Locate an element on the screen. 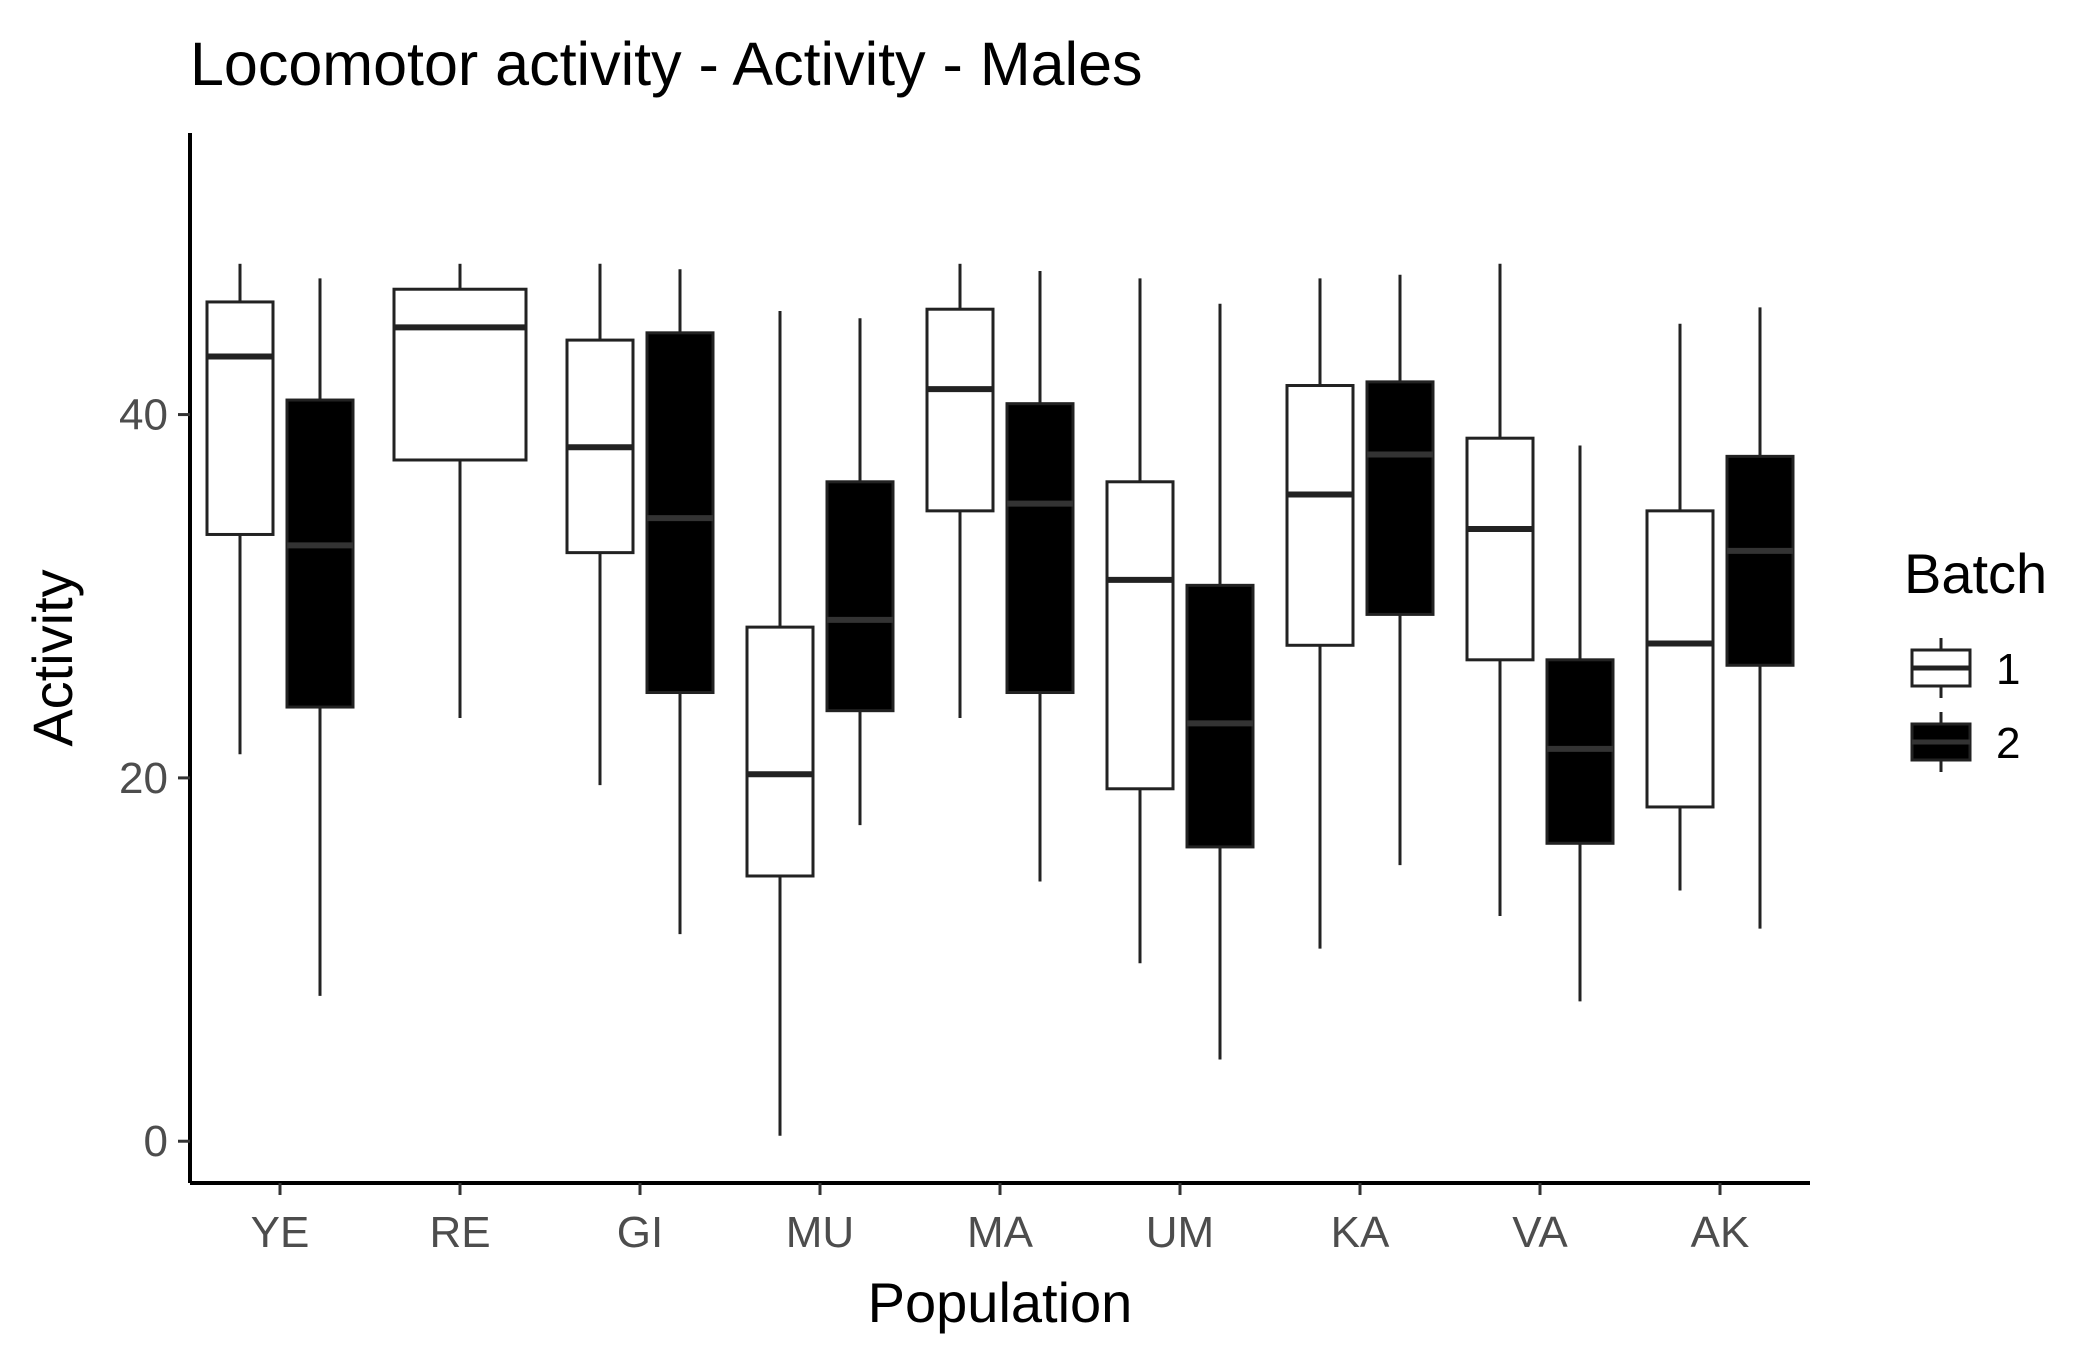  box-2-UM is located at coordinates (1220, 681).